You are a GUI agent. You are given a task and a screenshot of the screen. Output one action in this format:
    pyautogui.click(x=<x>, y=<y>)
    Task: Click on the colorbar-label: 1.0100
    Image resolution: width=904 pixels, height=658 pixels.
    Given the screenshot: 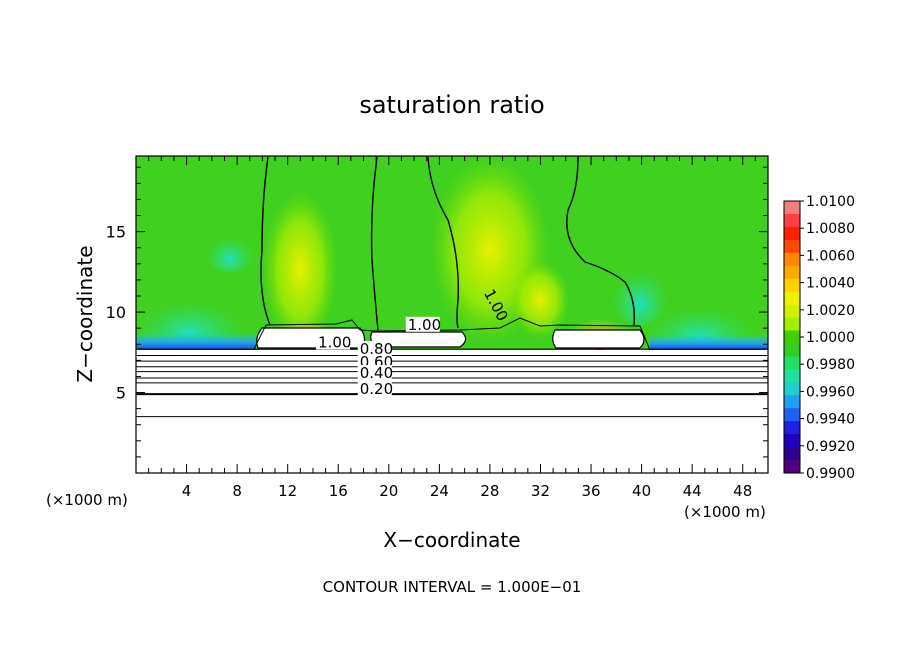 What is the action you would take?
    pyautogui.click(x=830, y=202)
    